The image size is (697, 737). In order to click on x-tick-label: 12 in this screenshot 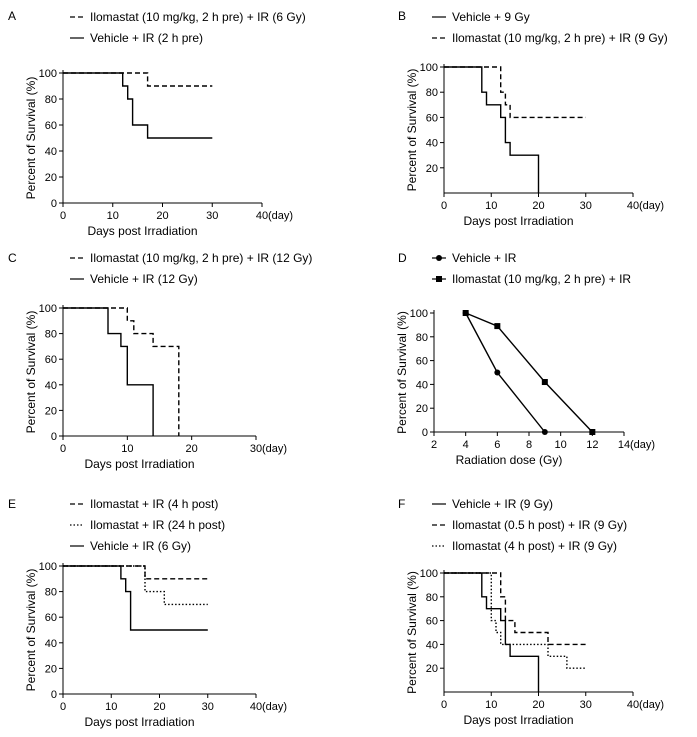, I will do `click(592, 445)`.